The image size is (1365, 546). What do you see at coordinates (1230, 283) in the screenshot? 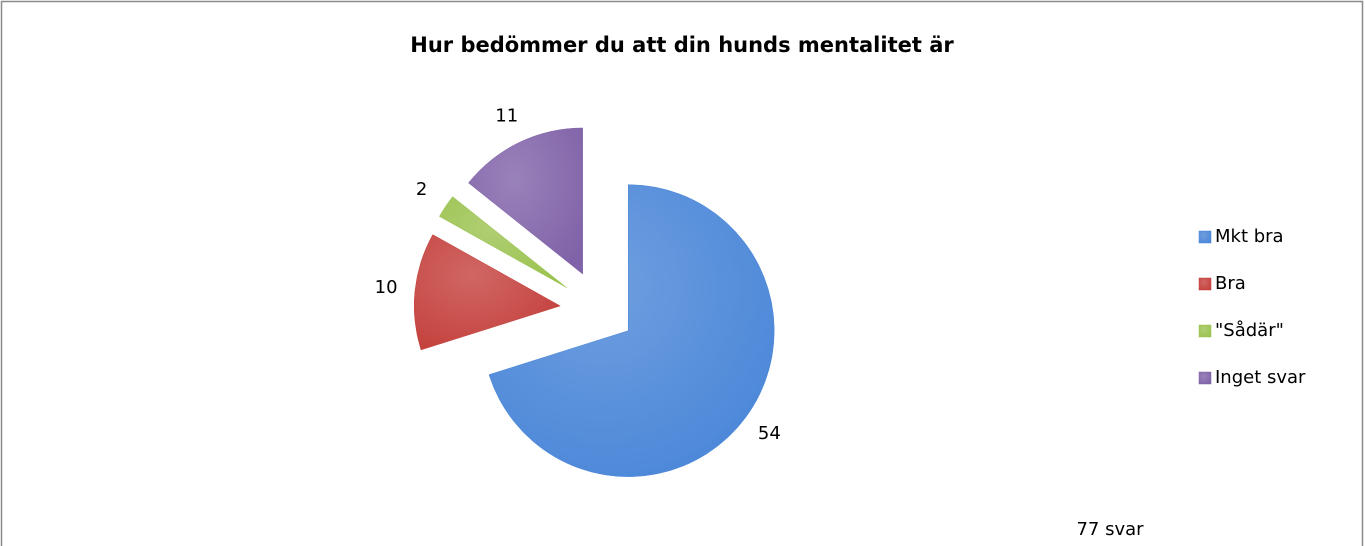
I see `legend-label: Bra` at bounding box center [1230, 283].